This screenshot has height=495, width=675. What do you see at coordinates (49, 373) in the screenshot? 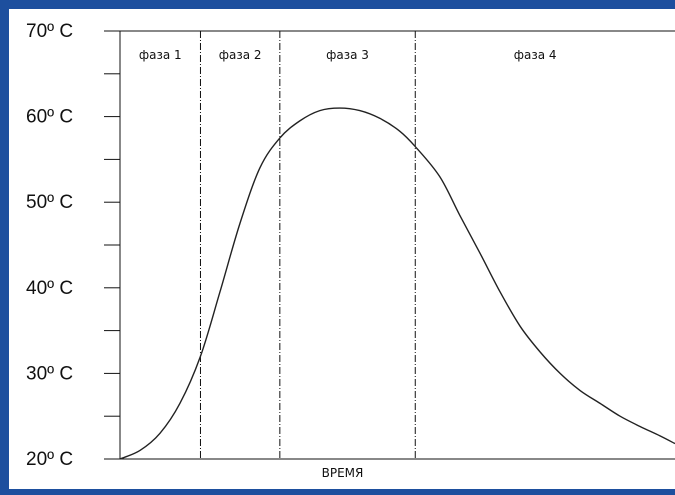
I see `y-tick-label: 30º C` at bounding box center [49, 373].